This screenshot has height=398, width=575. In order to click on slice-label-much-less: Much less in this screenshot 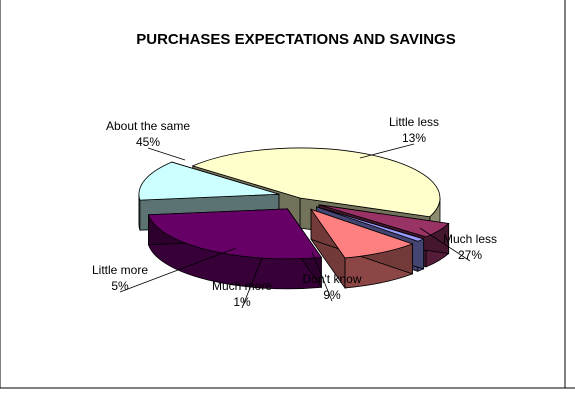, I will do `click(470, 239)`.